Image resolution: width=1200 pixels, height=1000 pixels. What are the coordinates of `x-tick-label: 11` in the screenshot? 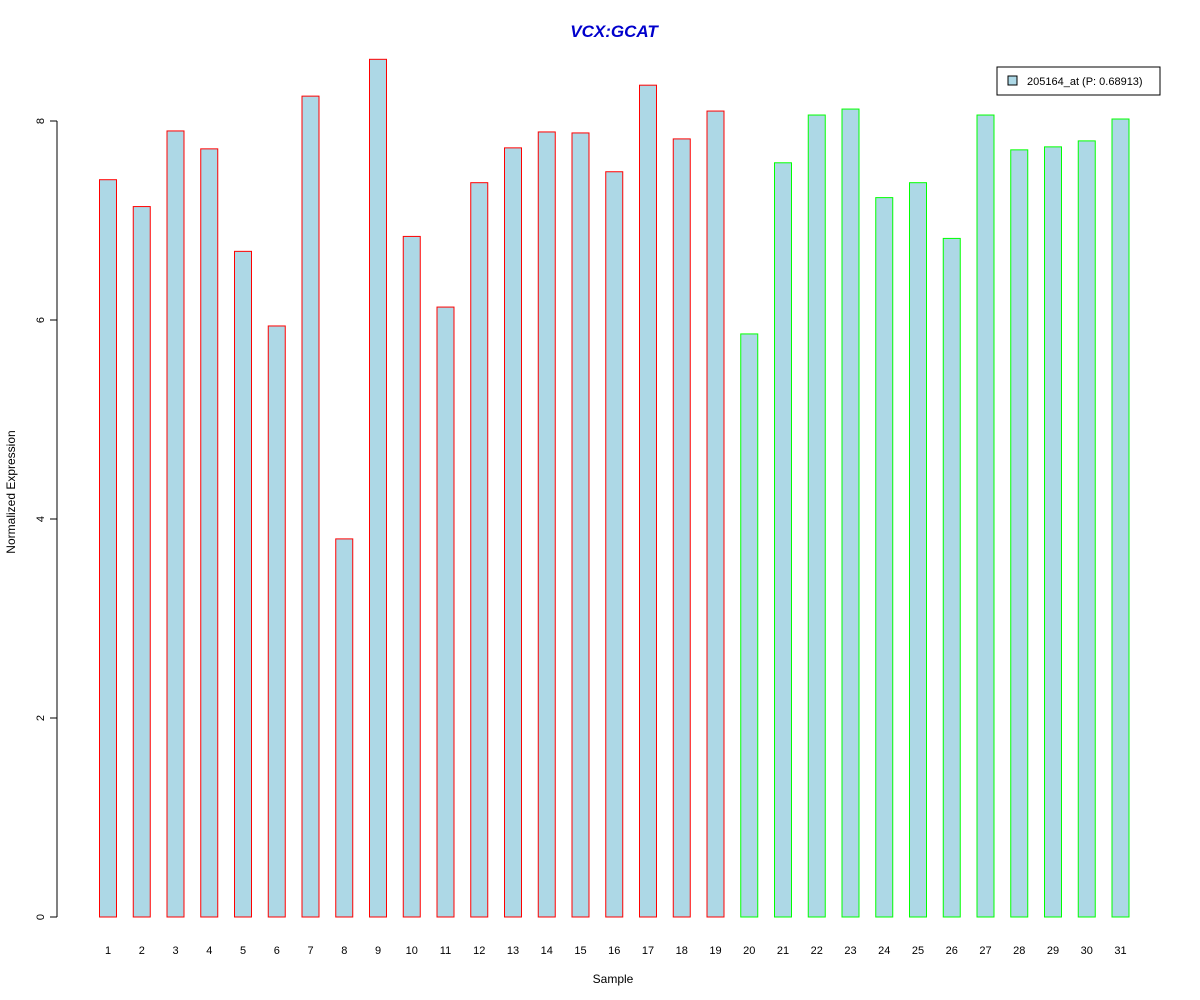 It's located at (445, 951).